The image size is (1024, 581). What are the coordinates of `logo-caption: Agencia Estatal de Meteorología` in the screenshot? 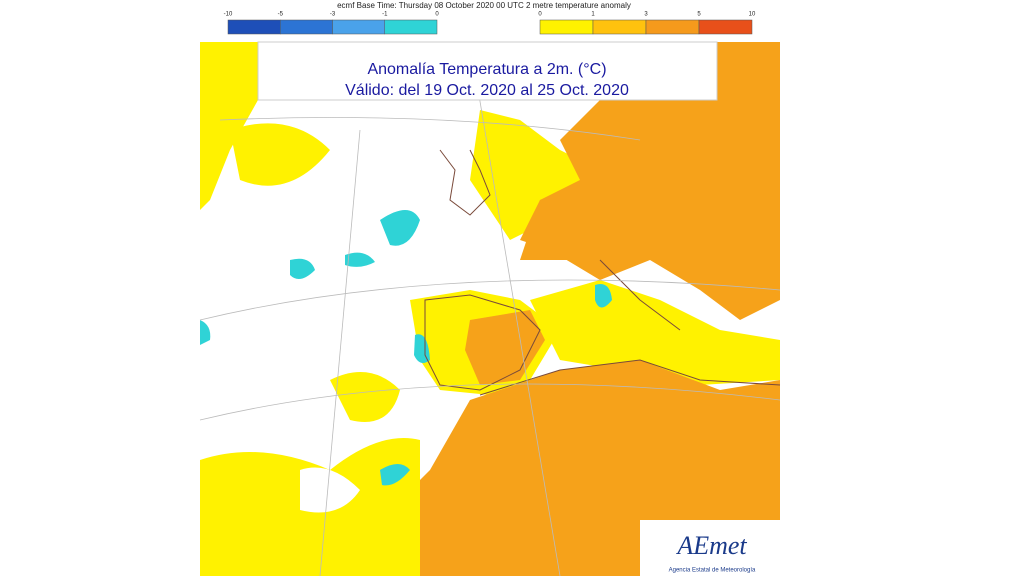 It's located at (712, 571).